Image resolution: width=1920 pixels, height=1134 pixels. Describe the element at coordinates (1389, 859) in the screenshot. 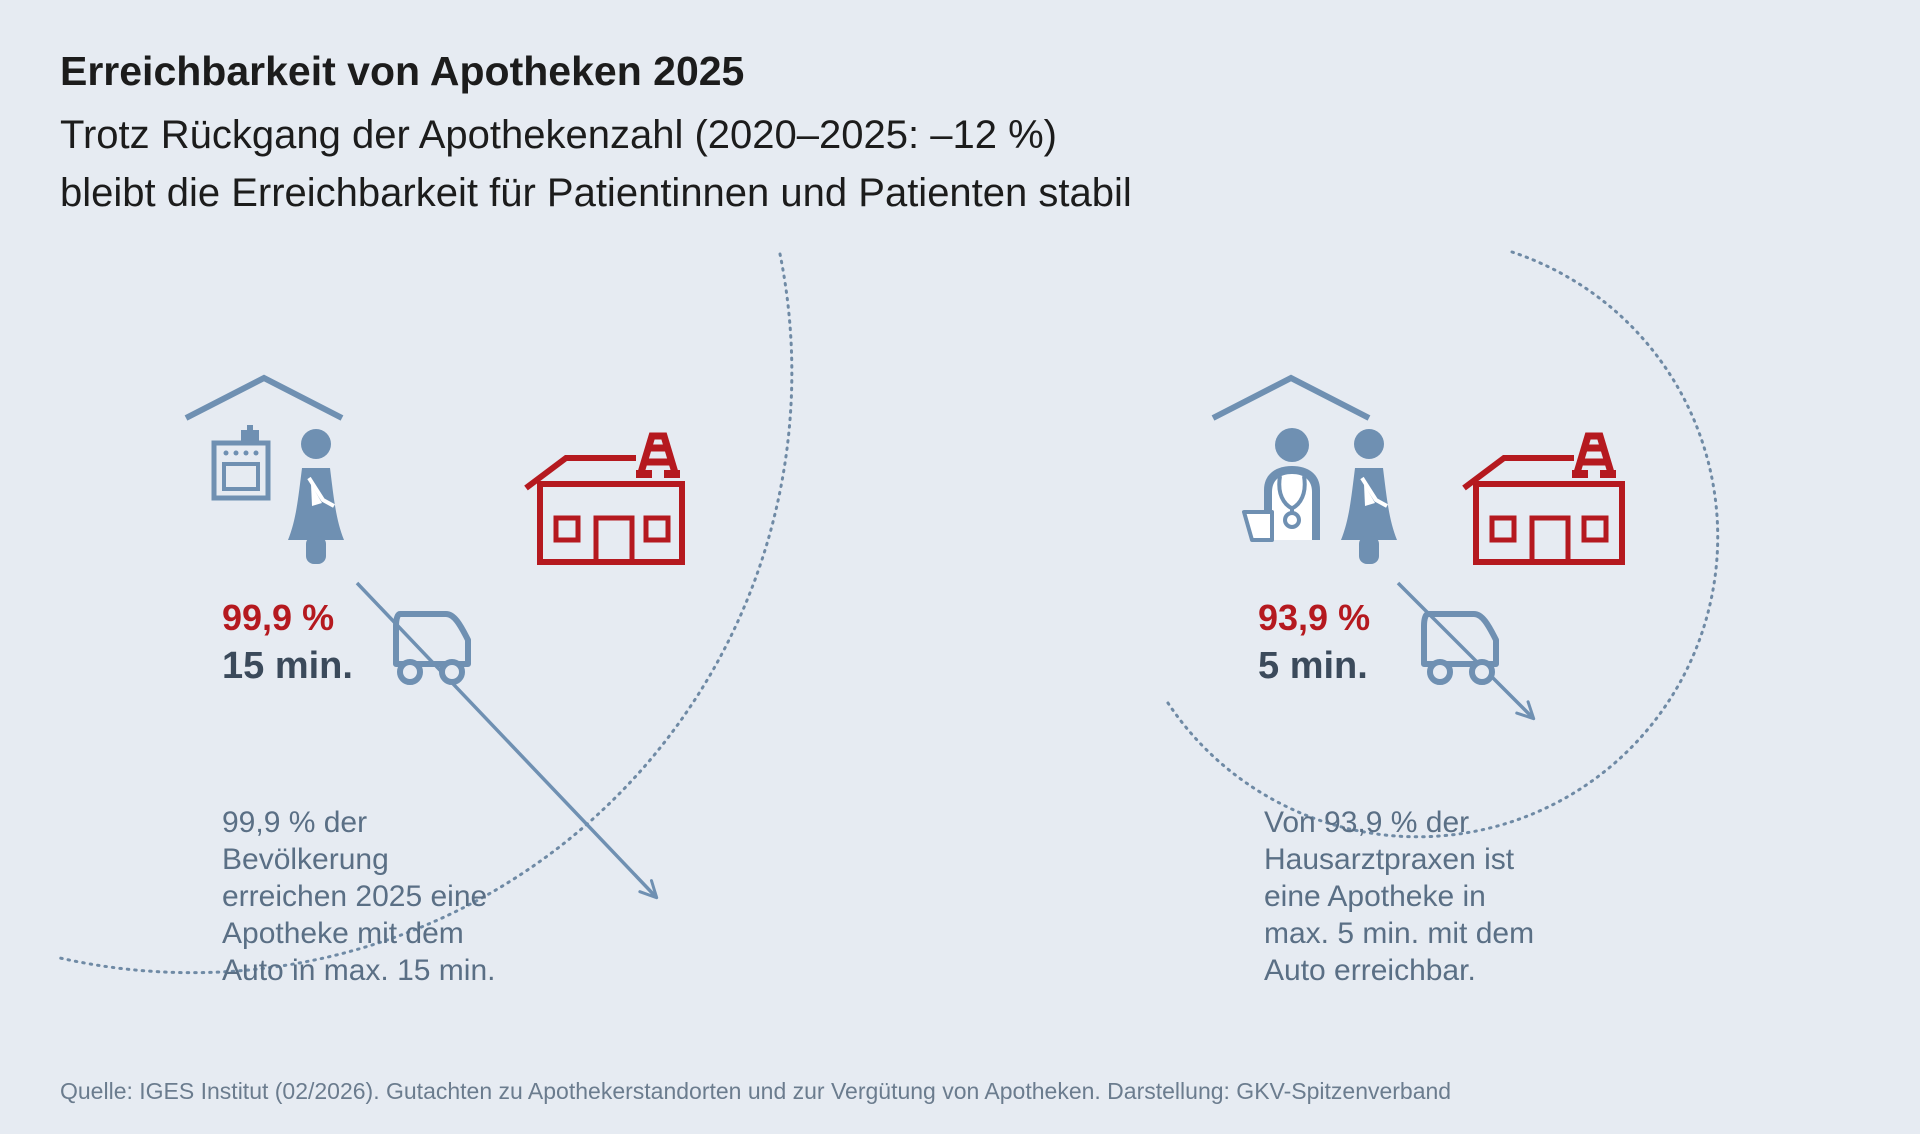

I see `description-line: Hausarztpraxen ist` at that location.